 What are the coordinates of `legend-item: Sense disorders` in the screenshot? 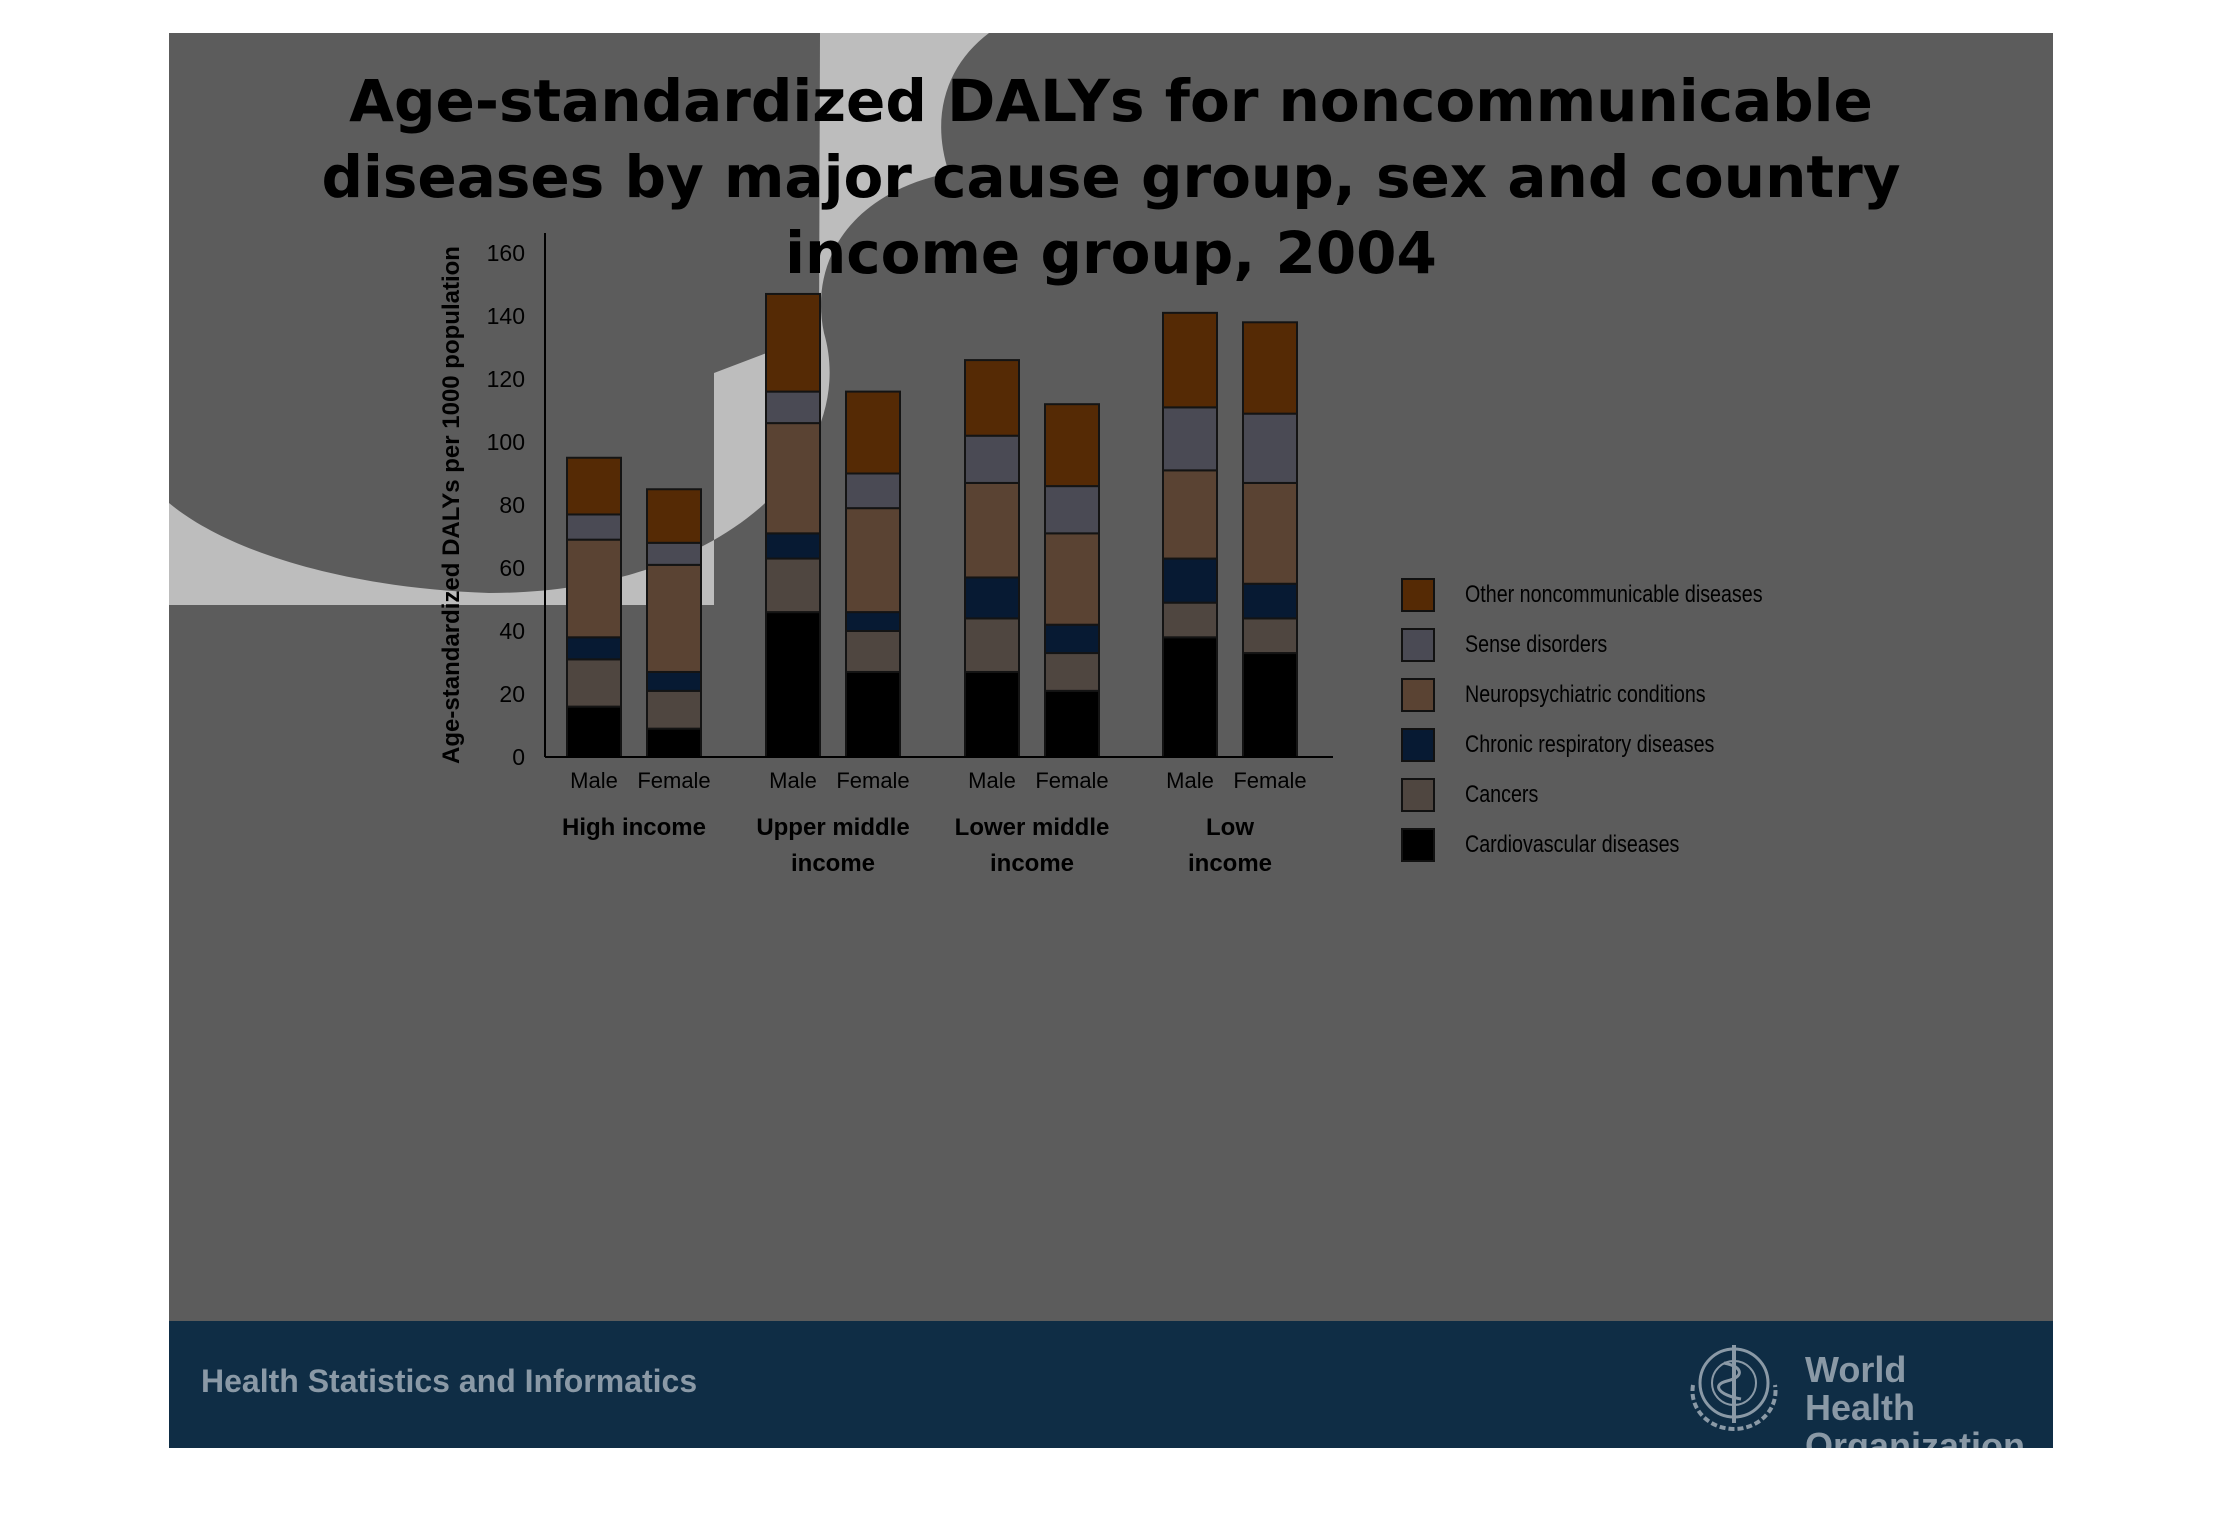 It's located at (1614, 645).